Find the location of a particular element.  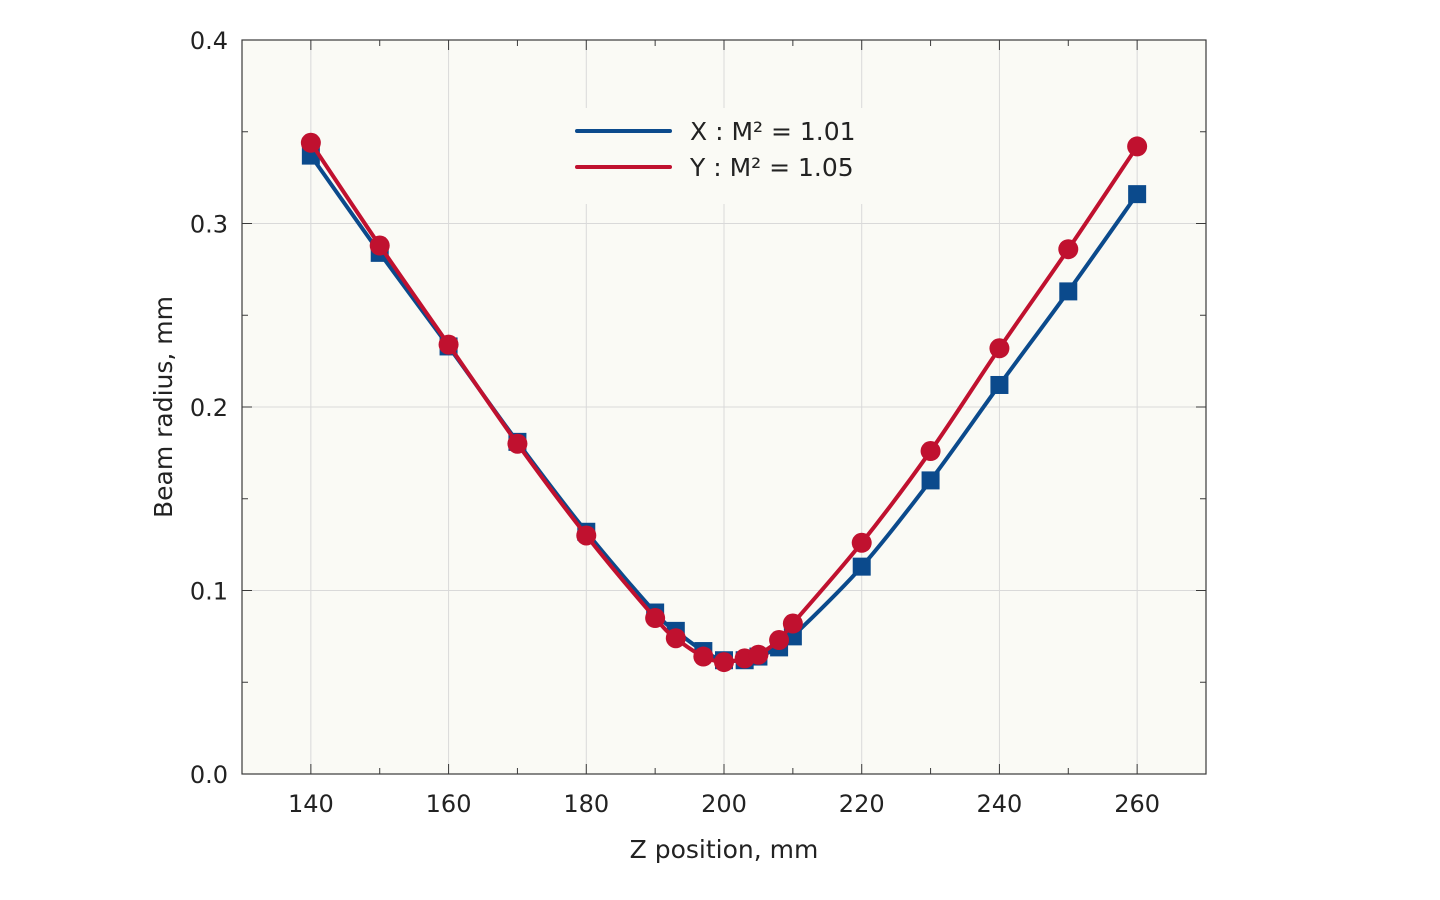

y-tick-label: 0.3 is located at coordinates (209, 225).